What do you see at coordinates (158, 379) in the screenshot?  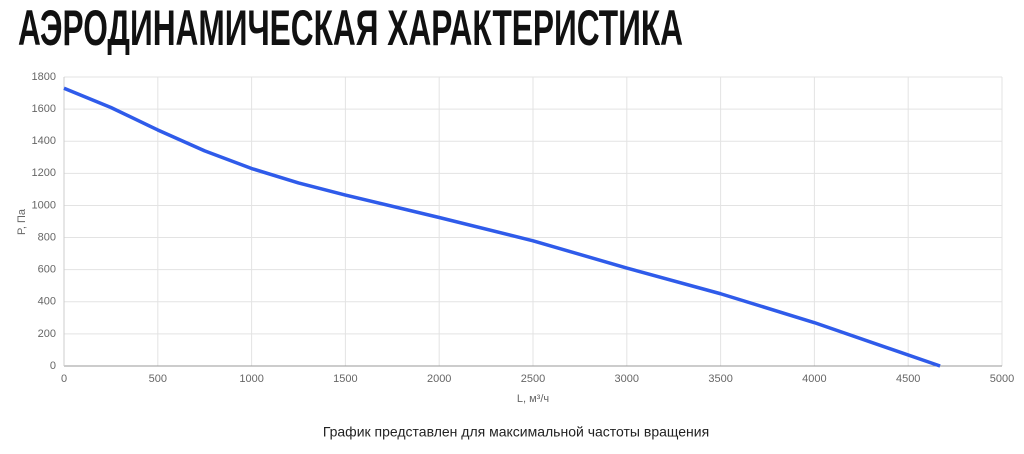 I see `x-tick-label: 500` at bounding box center [158, 379].